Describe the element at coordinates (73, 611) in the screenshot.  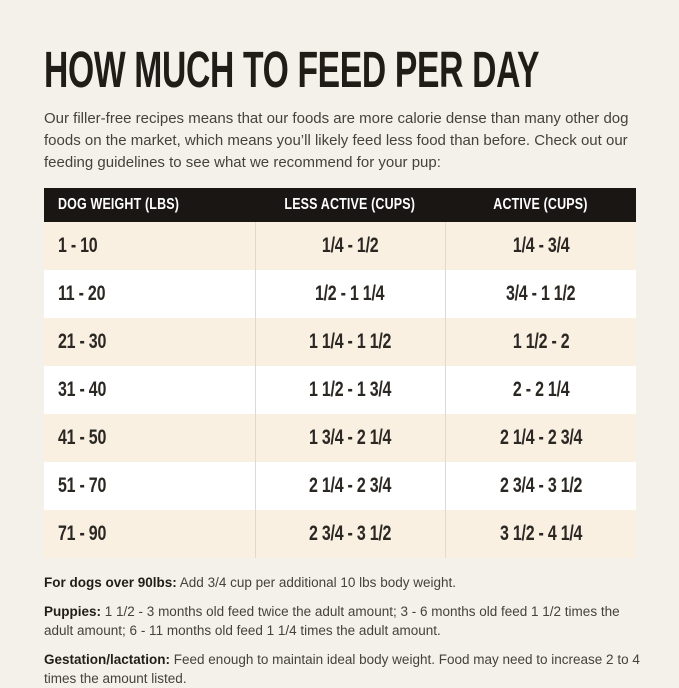
I see `note-puppies-label: Puppies:` at that location.